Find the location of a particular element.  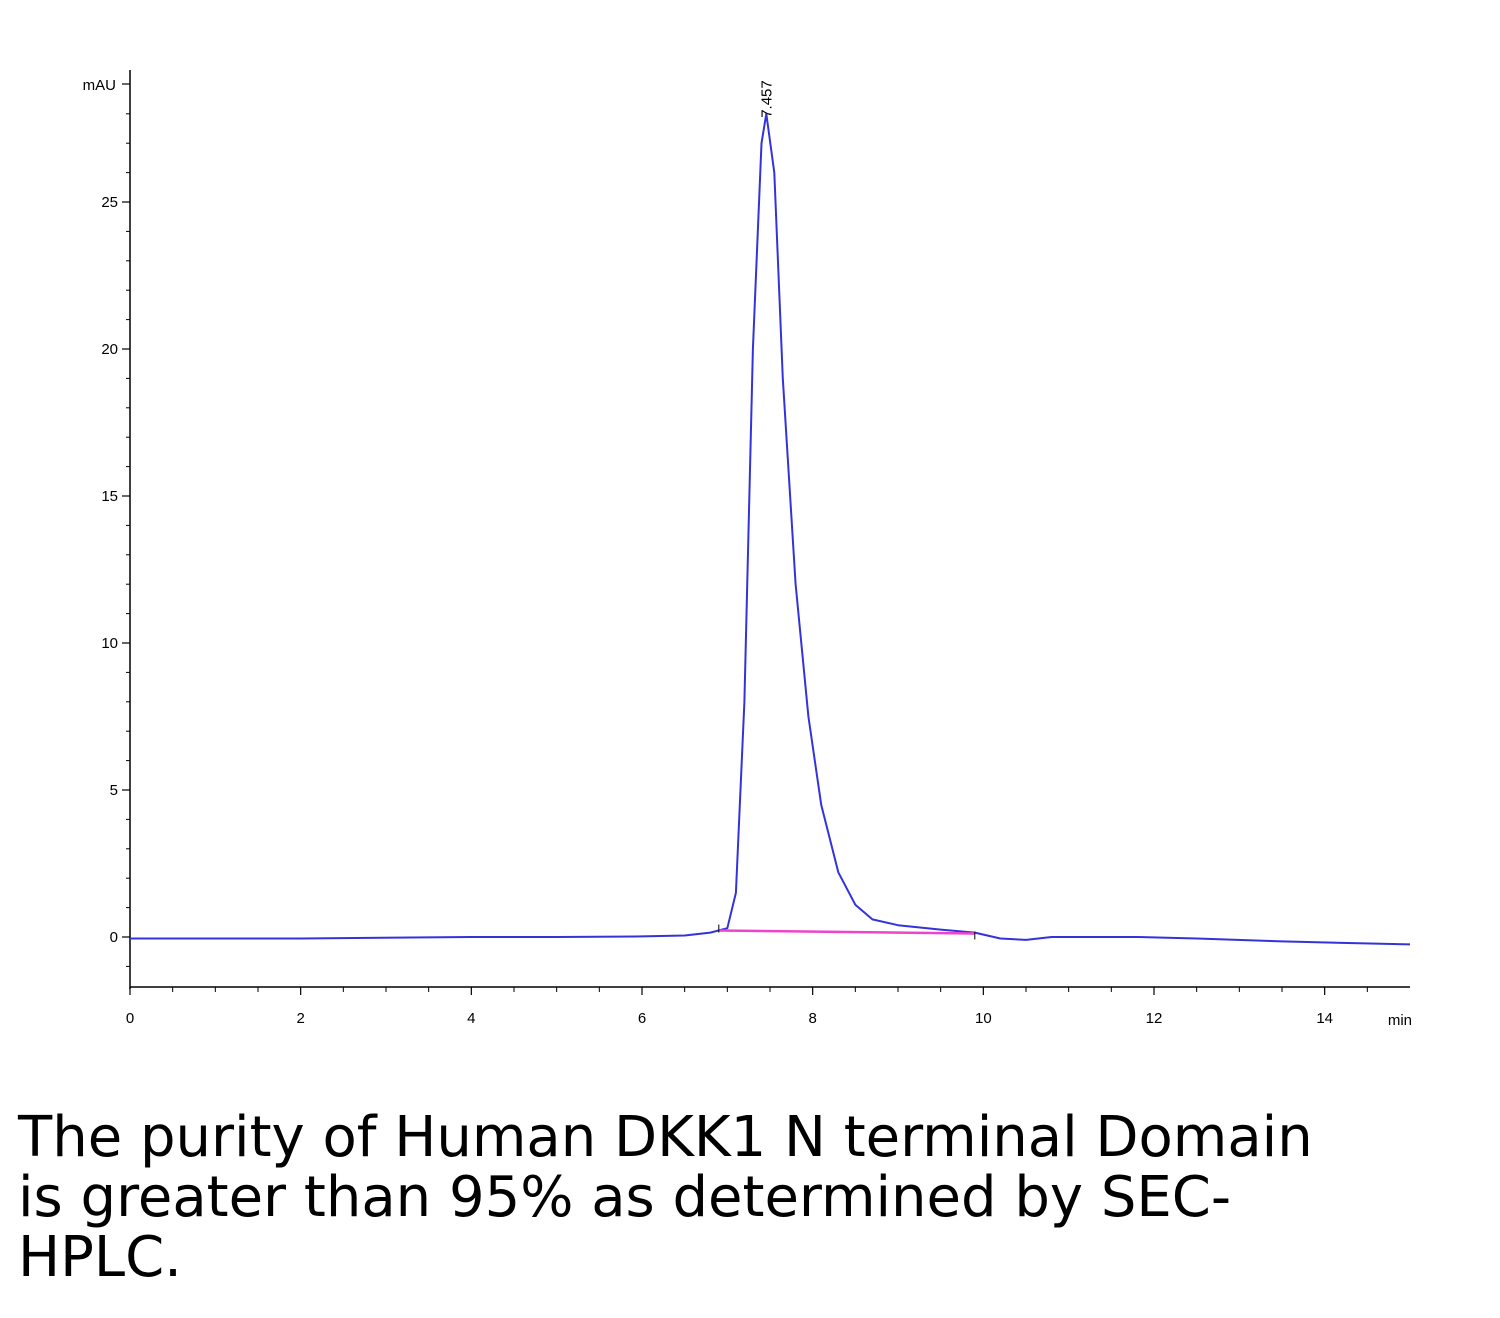

peak-retention-label: 7.457 is located at coordinates (766, 99).